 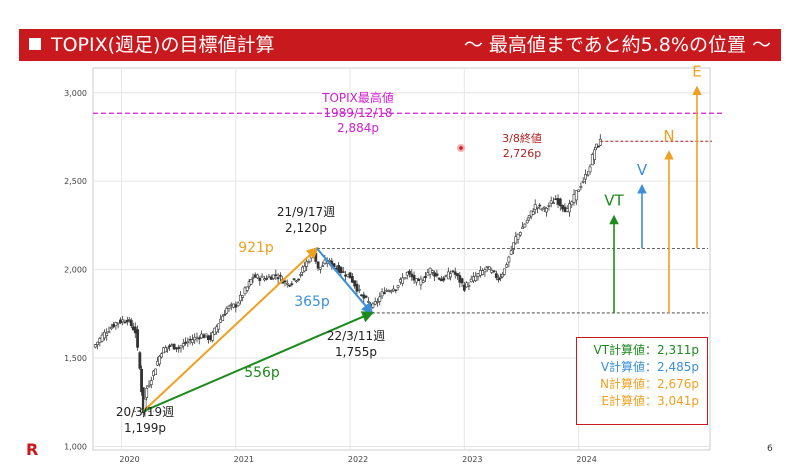 What do you see at coordinates (646, 350) in the screenshot?
I see `result-vt: VT計算値：2,311p` at bounding box center [646, 350].